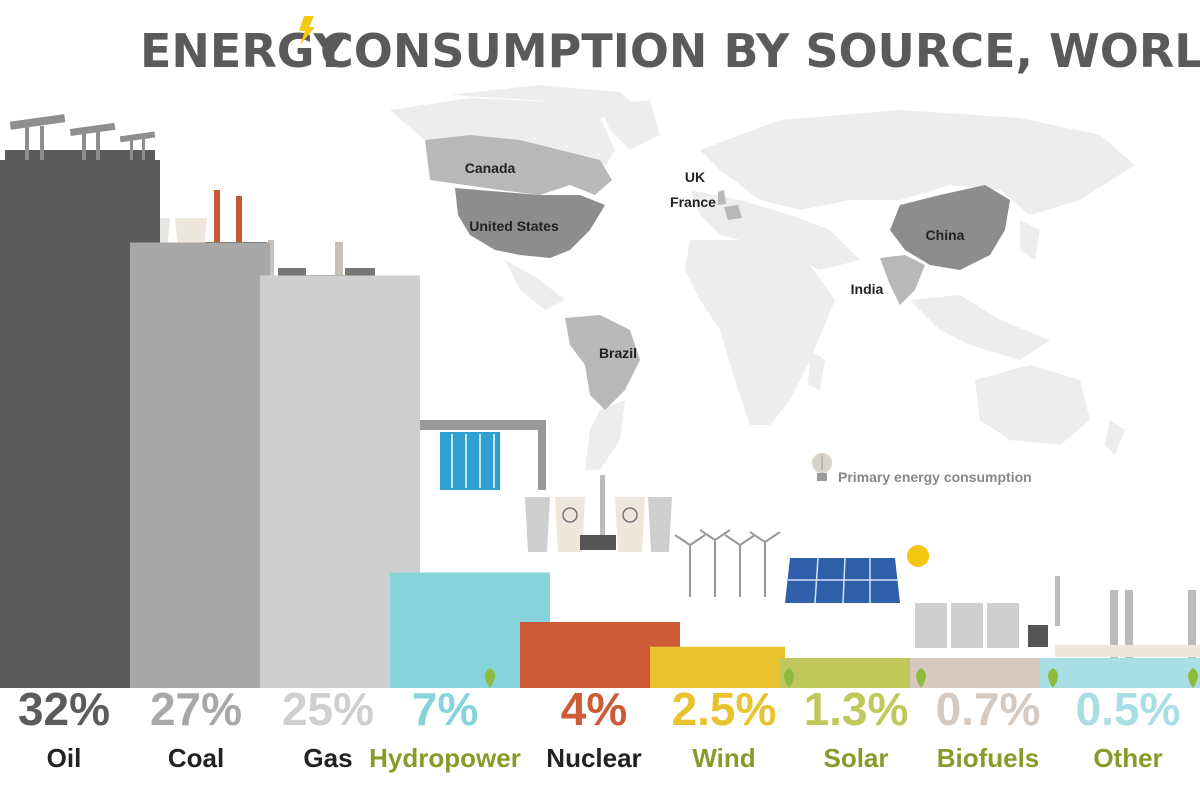 The height and width of the screenshot is (803, 1200). What do you see at coordinates (695, 177) in the screenshot?
I see `country-label-uk: UK` at bounding box center [695, 177].